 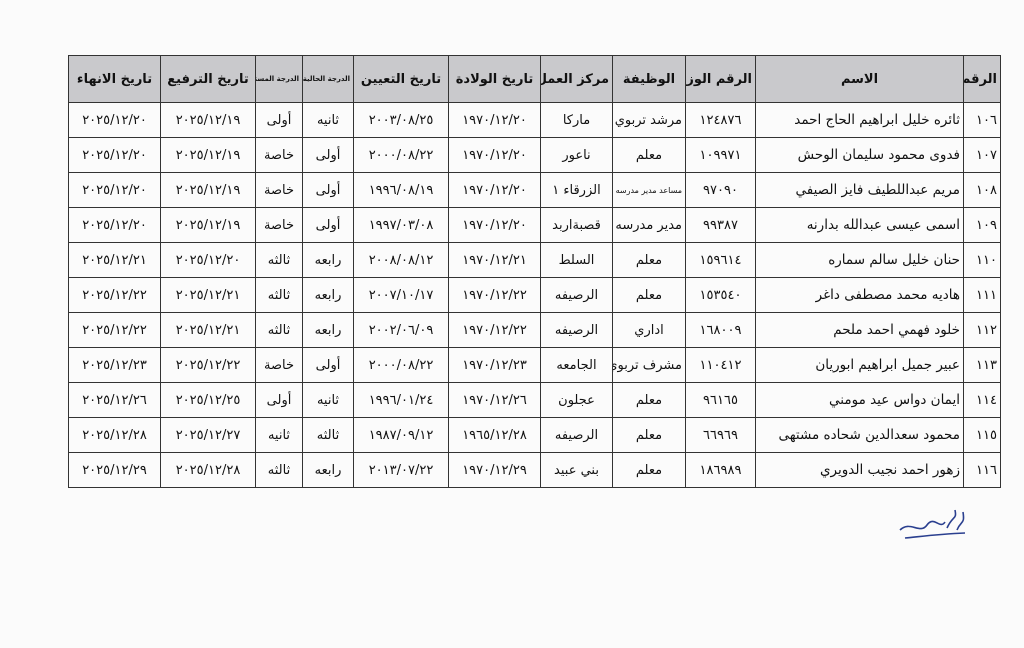 What do you see at coordinates (649, 190) in the screenshot?
I see `cell-job: مساعد مدير مدرسه` at bounding box center [649, 190].